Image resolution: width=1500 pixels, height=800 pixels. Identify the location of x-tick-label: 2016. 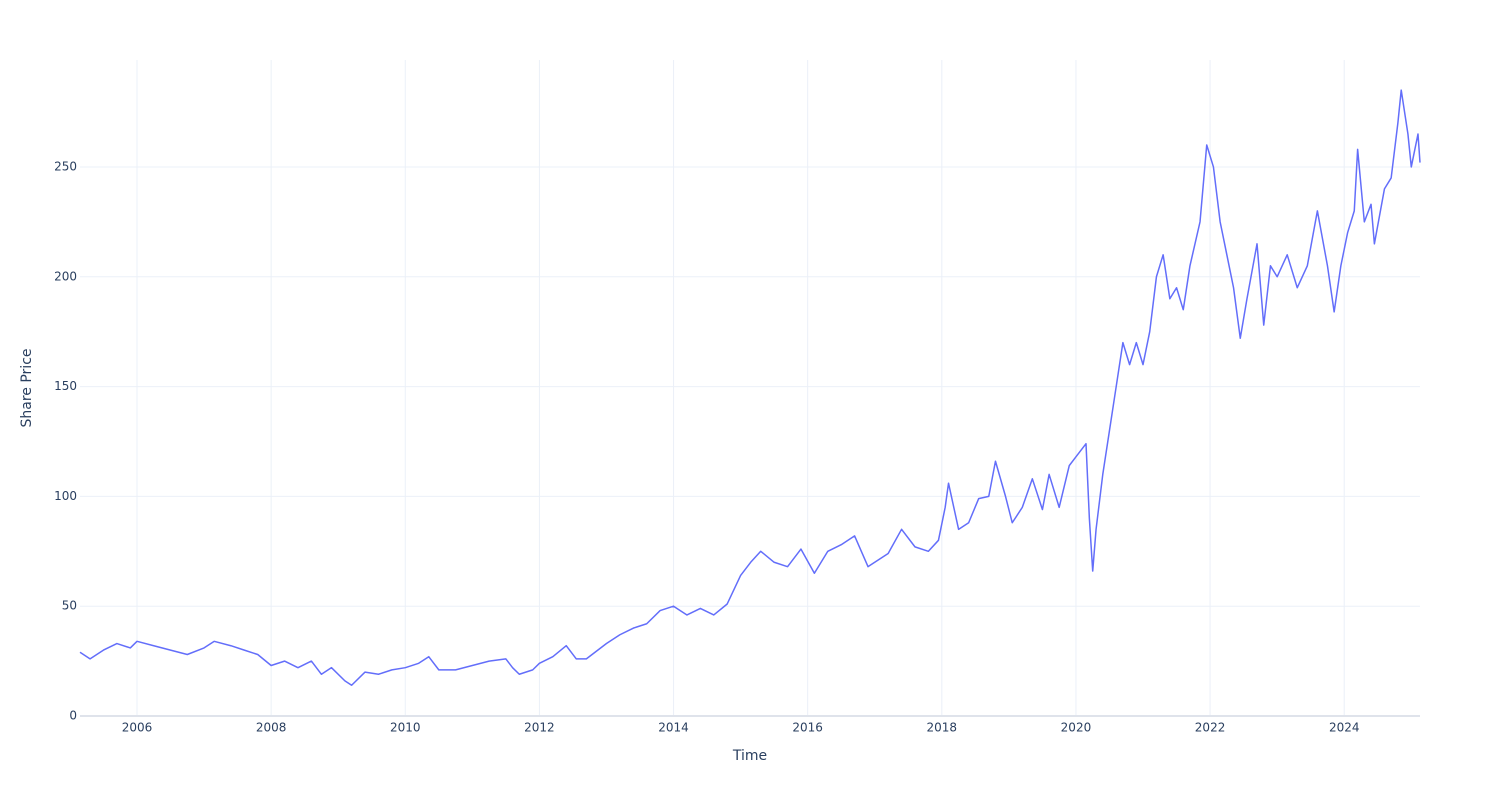
(807, 728).